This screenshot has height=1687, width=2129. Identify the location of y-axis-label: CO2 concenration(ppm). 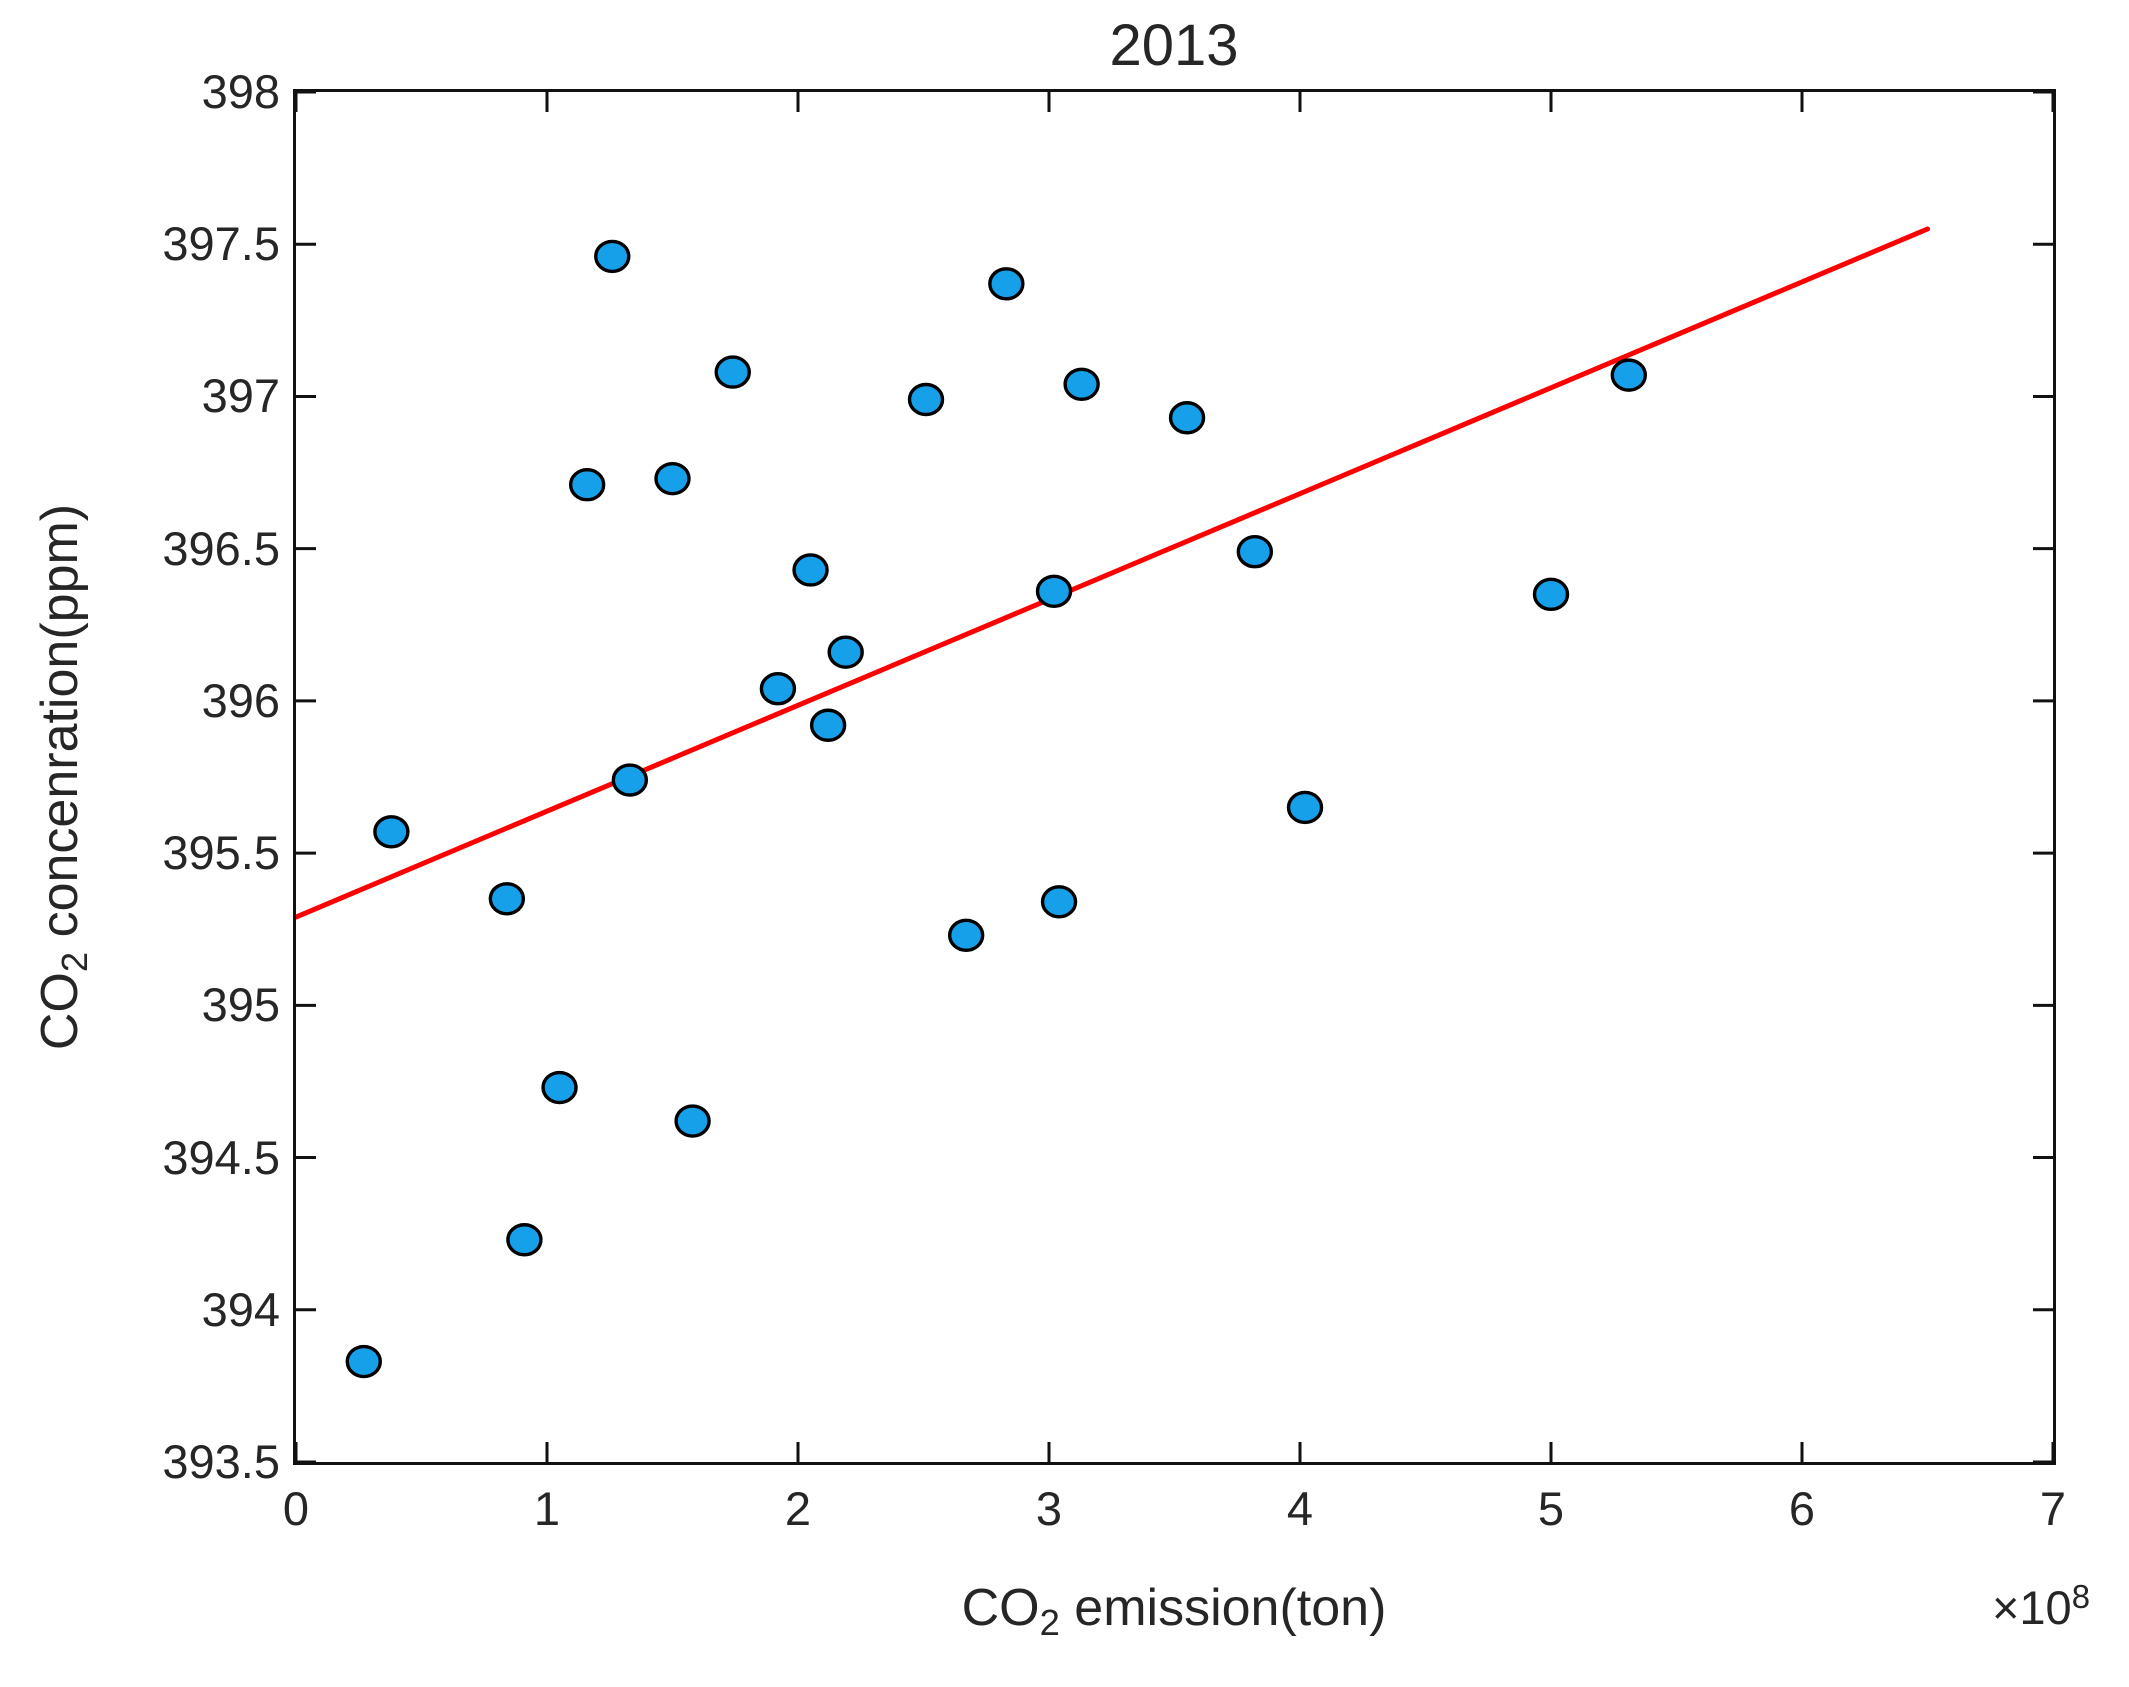
(60, 777).